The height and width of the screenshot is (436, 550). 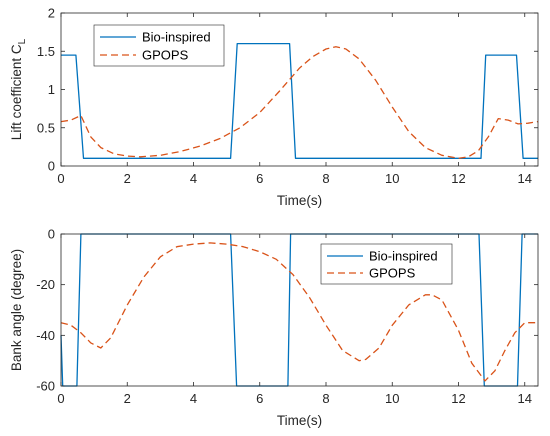 What do you see at coordinates (127, 398) in the screenshot?
I see `bottom-xtick-label: 2` at bounding box center [127, 398].